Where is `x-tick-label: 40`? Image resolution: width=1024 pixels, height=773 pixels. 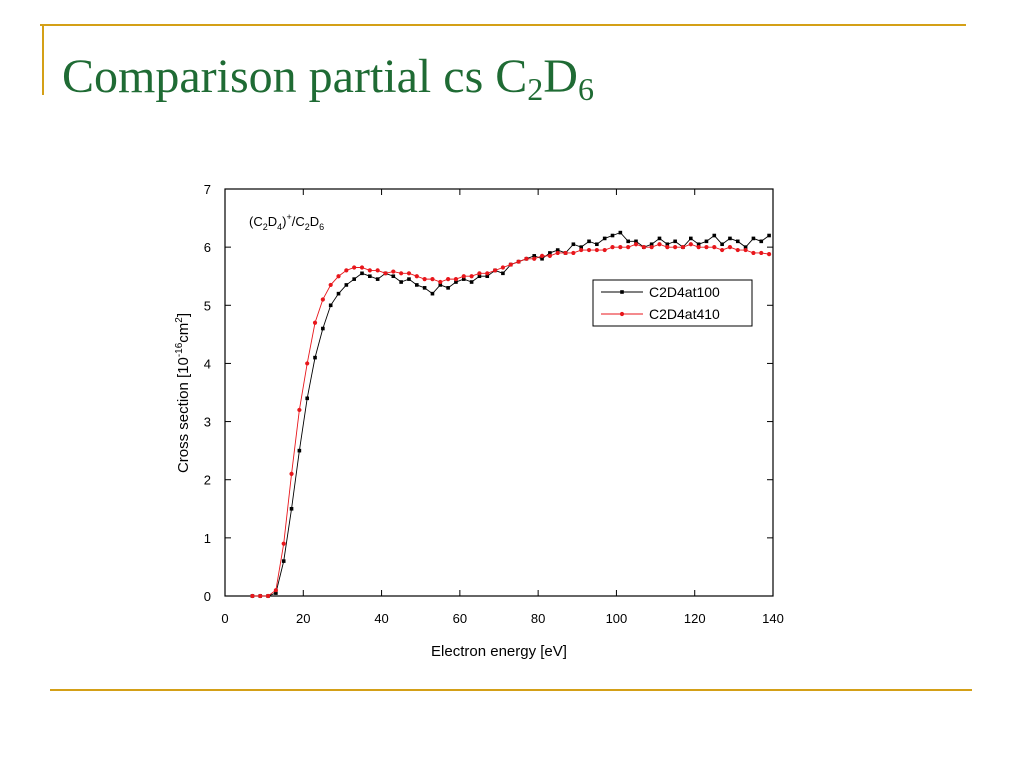
x-tick-label: 40 is located at coordinates (381, 618).